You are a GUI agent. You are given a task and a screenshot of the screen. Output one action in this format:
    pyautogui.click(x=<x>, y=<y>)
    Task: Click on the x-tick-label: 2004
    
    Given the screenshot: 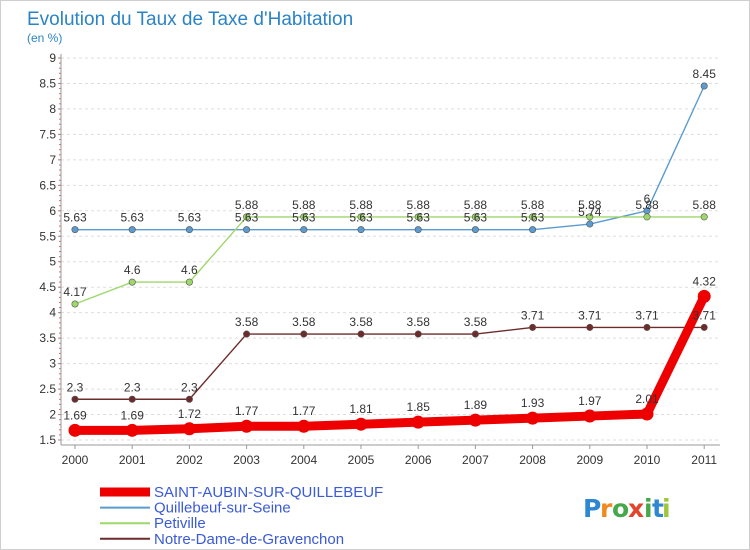 What is the action you would take?
    pyautogui.click(x=303, y=460)
    